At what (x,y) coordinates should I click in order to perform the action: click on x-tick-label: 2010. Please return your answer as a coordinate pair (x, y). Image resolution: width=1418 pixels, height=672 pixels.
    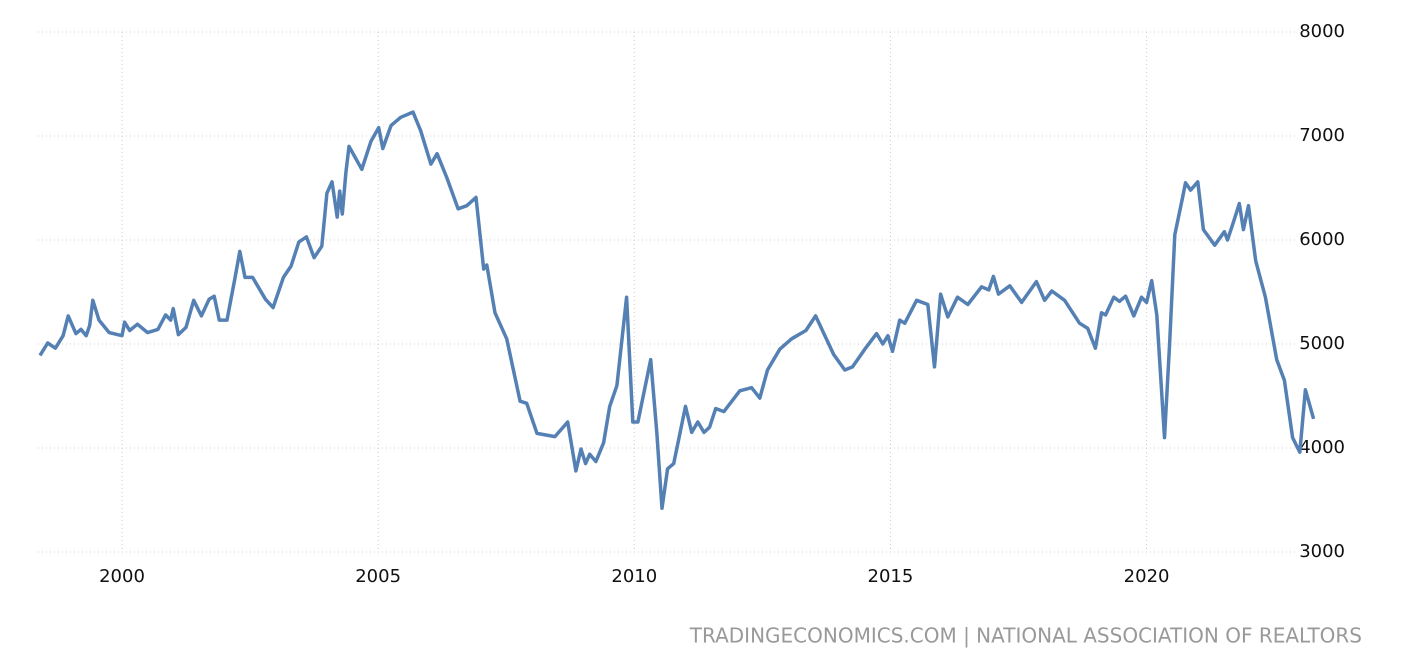
    Looking at the image, I should click on (634, 576).